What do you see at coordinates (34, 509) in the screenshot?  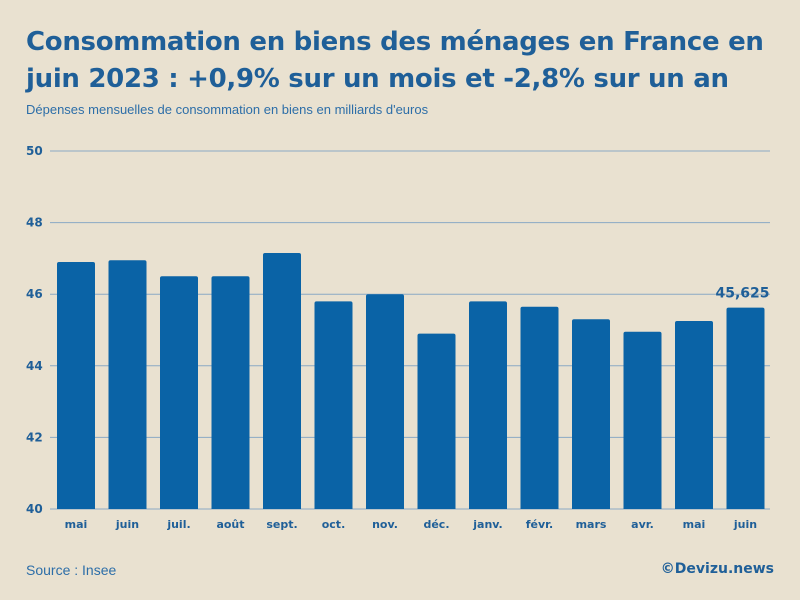 I see `y-tick-label: 40` at bounding box center [34, 509].